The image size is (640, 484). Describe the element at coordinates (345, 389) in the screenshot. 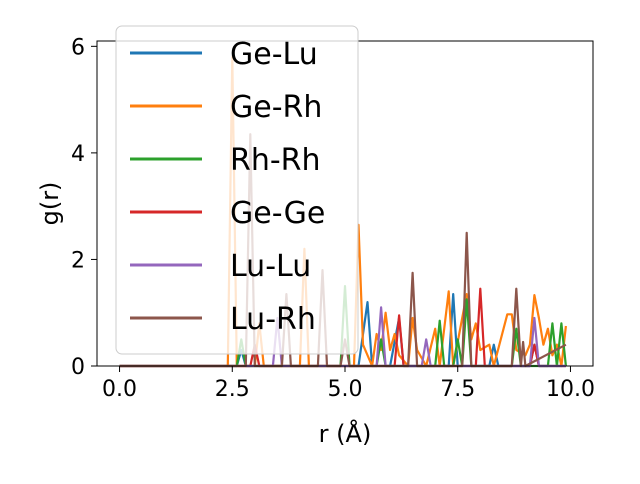

I see `x-tick-label: 5.0` at that location.